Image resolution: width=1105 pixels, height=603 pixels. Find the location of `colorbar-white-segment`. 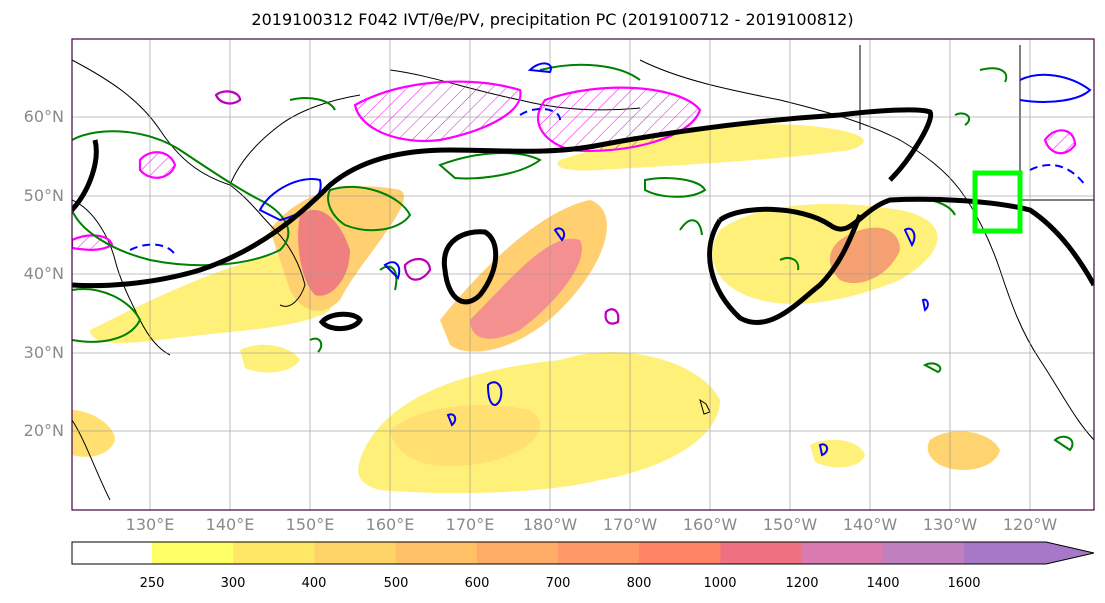

colorbar-white-segment is located at coordinates (112, 553).